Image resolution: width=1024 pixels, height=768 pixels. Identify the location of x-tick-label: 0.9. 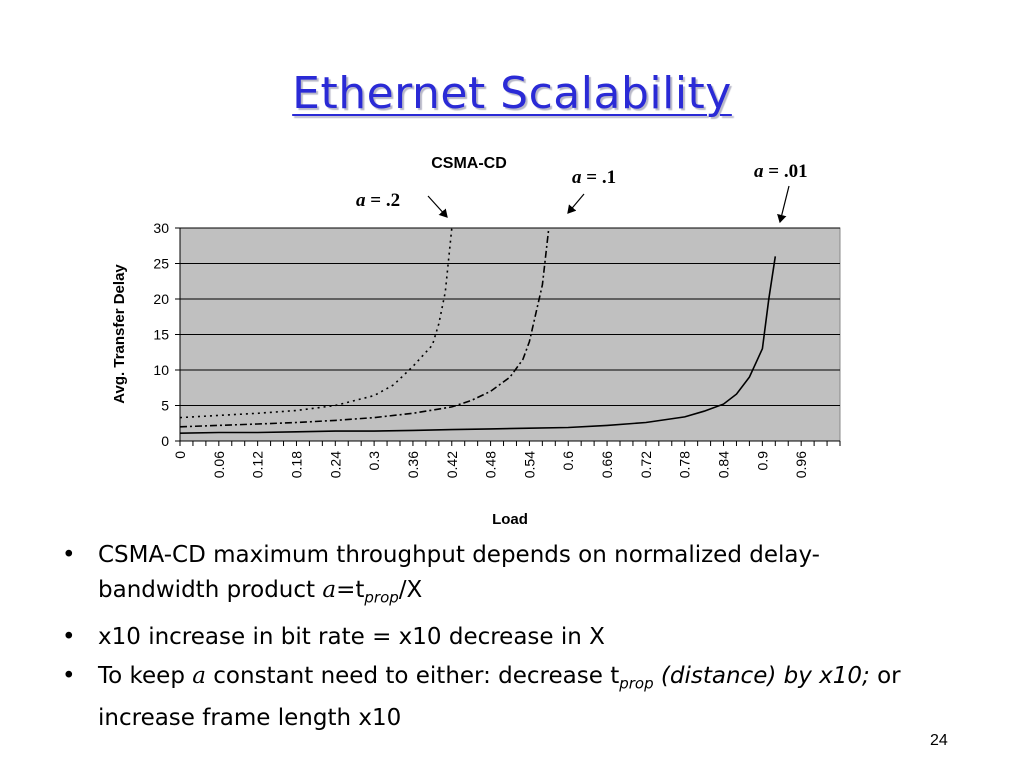
(762, 461).